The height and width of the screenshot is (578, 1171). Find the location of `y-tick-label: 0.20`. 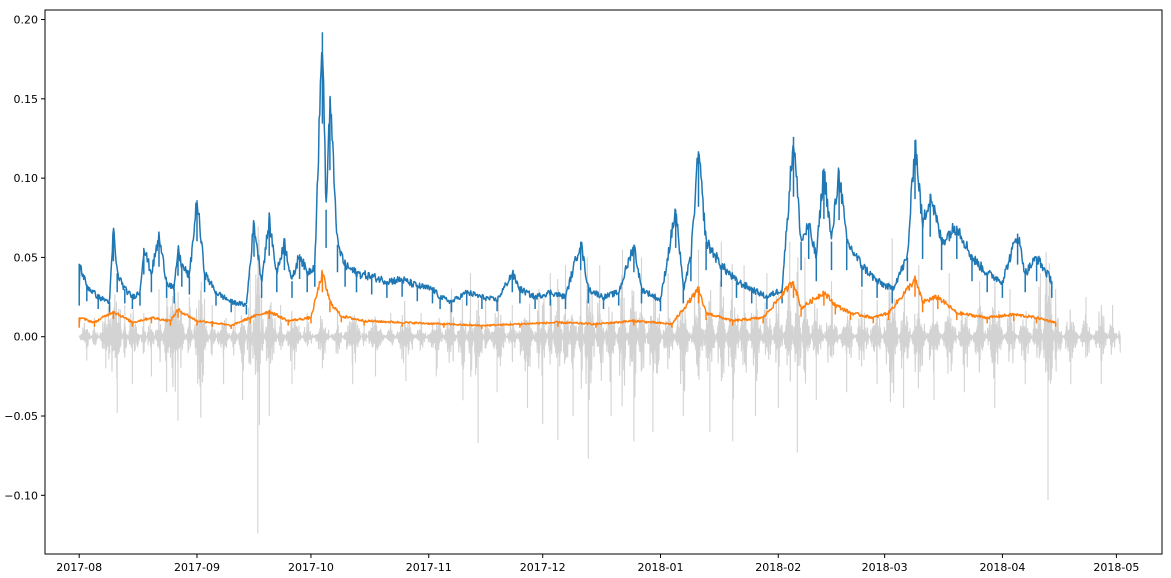

y-tick-label: 0.20 is located at coordinates (26, 20).